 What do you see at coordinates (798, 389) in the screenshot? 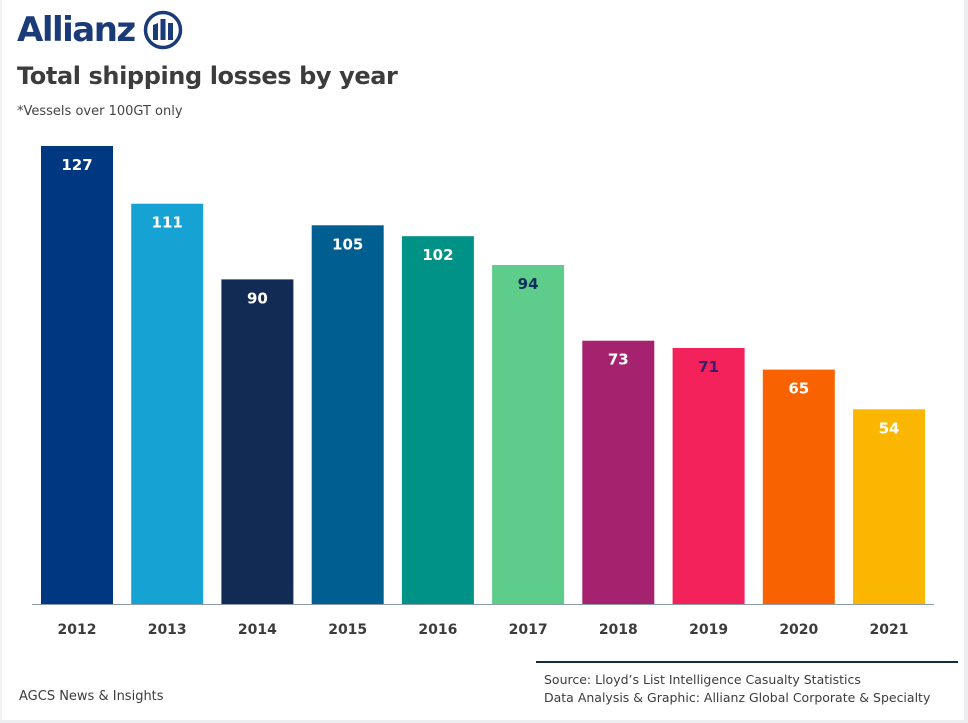
I see `data-label-2020: 65` at bounding box center [798, 389].